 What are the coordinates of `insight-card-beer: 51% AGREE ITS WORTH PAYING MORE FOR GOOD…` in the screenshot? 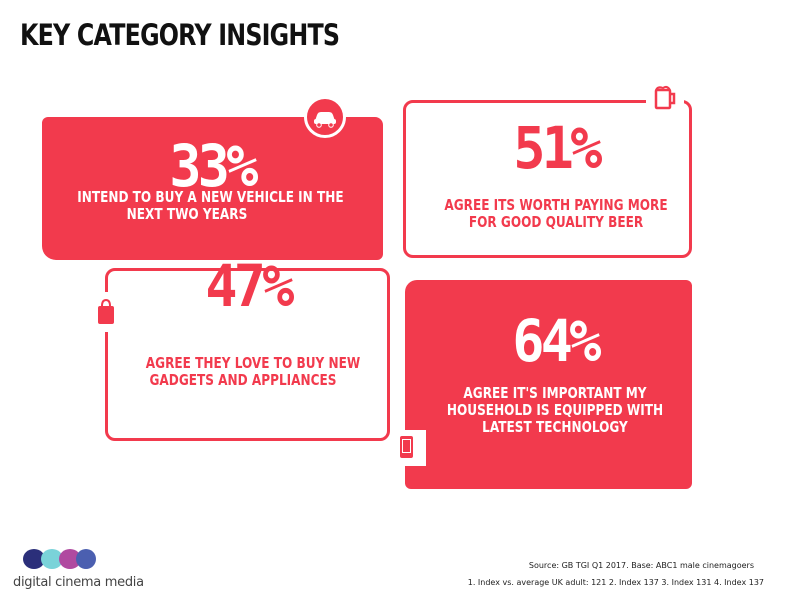 It's located at (547, 179).